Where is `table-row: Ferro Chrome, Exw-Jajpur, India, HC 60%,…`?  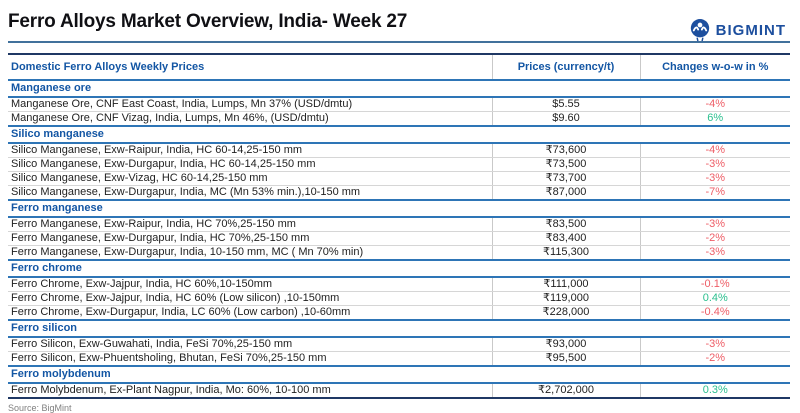 table-row: Ferro Chrome, Exw-Jajpur, India, HC 60%,… is located at coordinates (399, 284).